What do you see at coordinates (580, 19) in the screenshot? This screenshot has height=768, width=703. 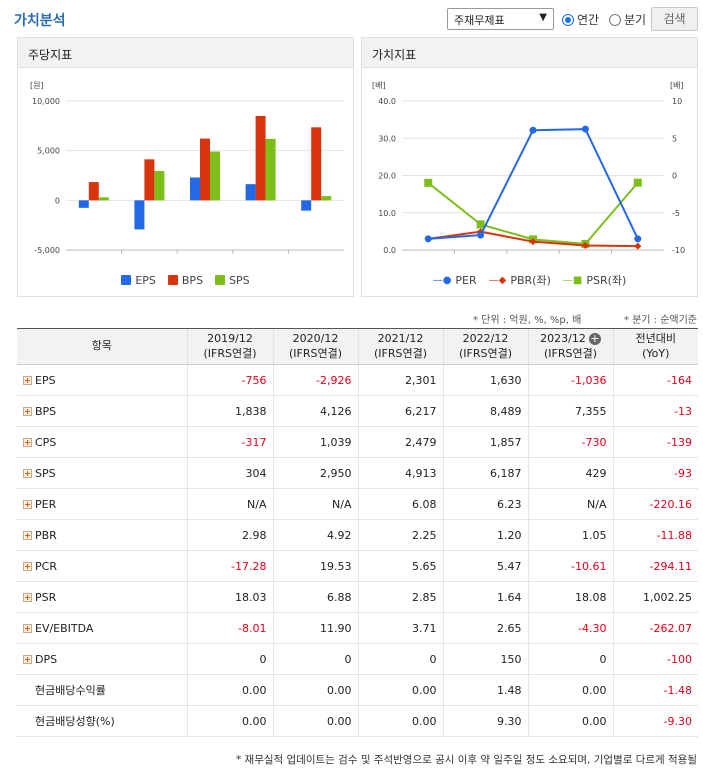 I see `radio-annual: 연간` at bounding box center [580, 19].